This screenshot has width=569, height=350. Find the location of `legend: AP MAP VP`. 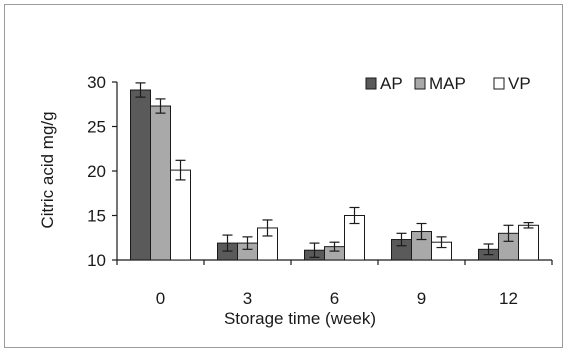

legend: AP MAP VP is located at coordinates (448, 83).